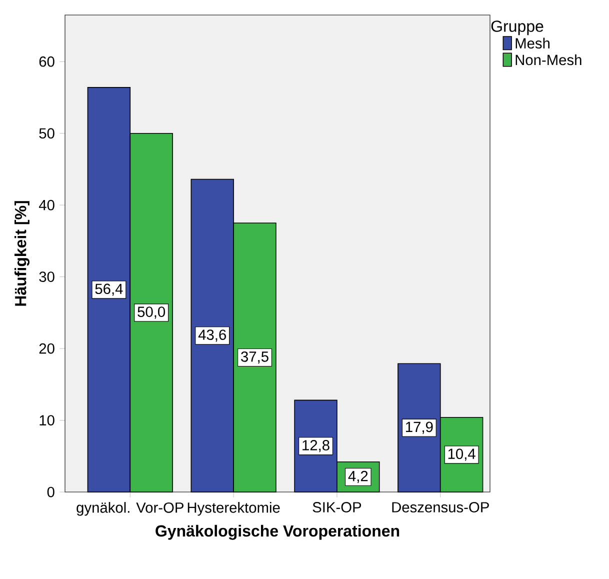 The height and width of the screenshot is (579, 609). Describe the element at coordinates (358, 476) in the screenshot. I see `data-label: 4,2` at that location.